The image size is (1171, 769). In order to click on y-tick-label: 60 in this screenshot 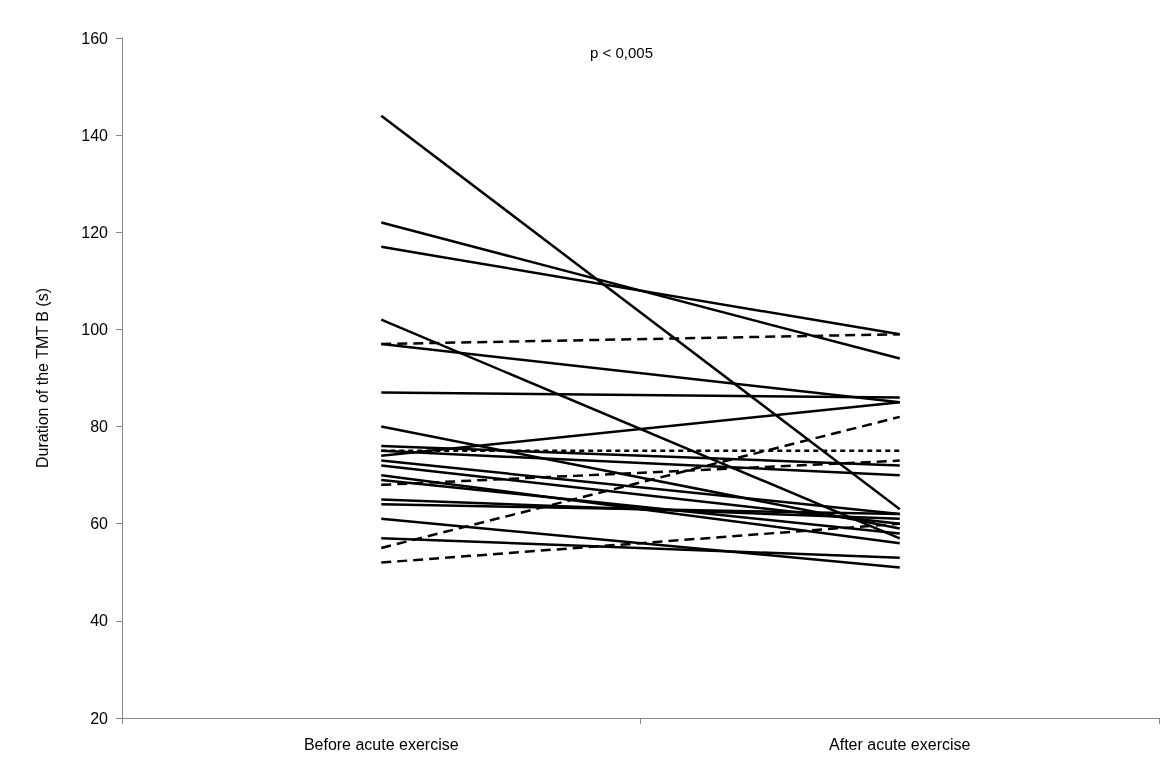, I will do `click(99, 524)`.